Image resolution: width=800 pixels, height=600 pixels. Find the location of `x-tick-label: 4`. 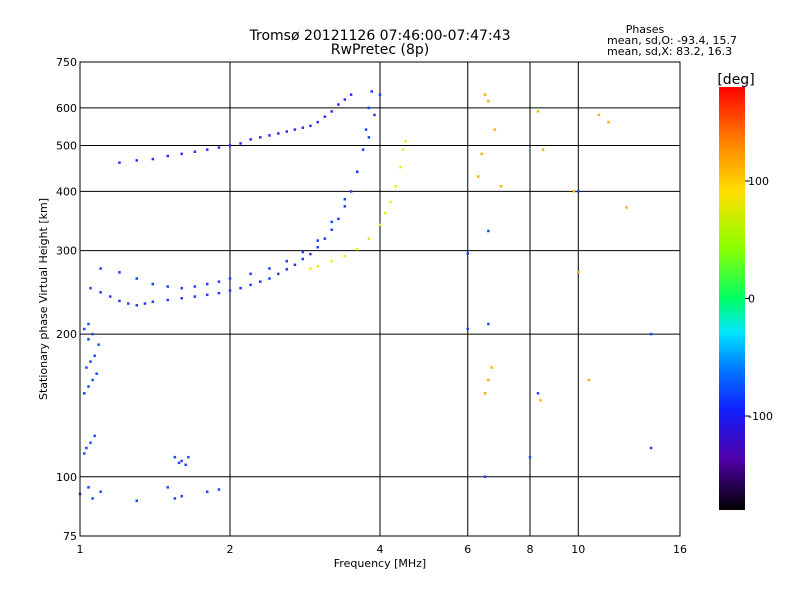

x-tick-label: 4 is located at coordinates (380, 549).